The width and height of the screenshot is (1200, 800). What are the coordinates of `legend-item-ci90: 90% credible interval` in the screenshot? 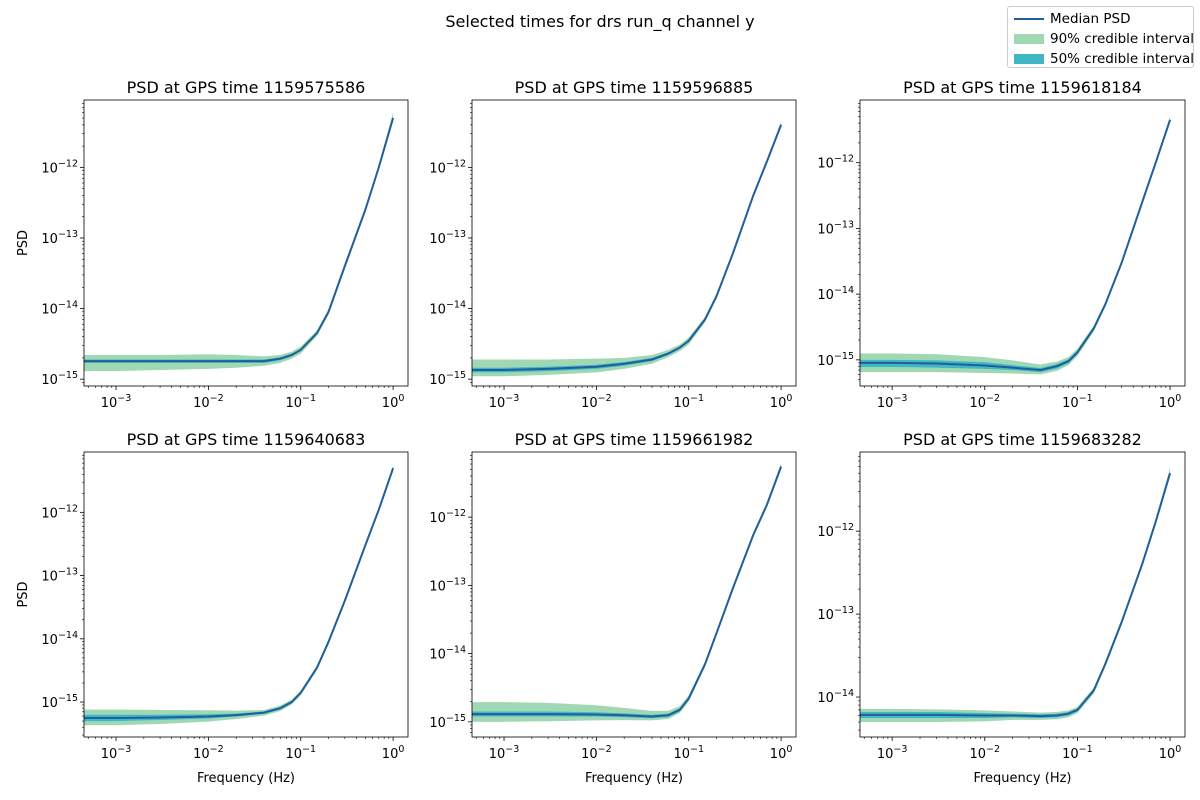 It's located at (1104, 39).